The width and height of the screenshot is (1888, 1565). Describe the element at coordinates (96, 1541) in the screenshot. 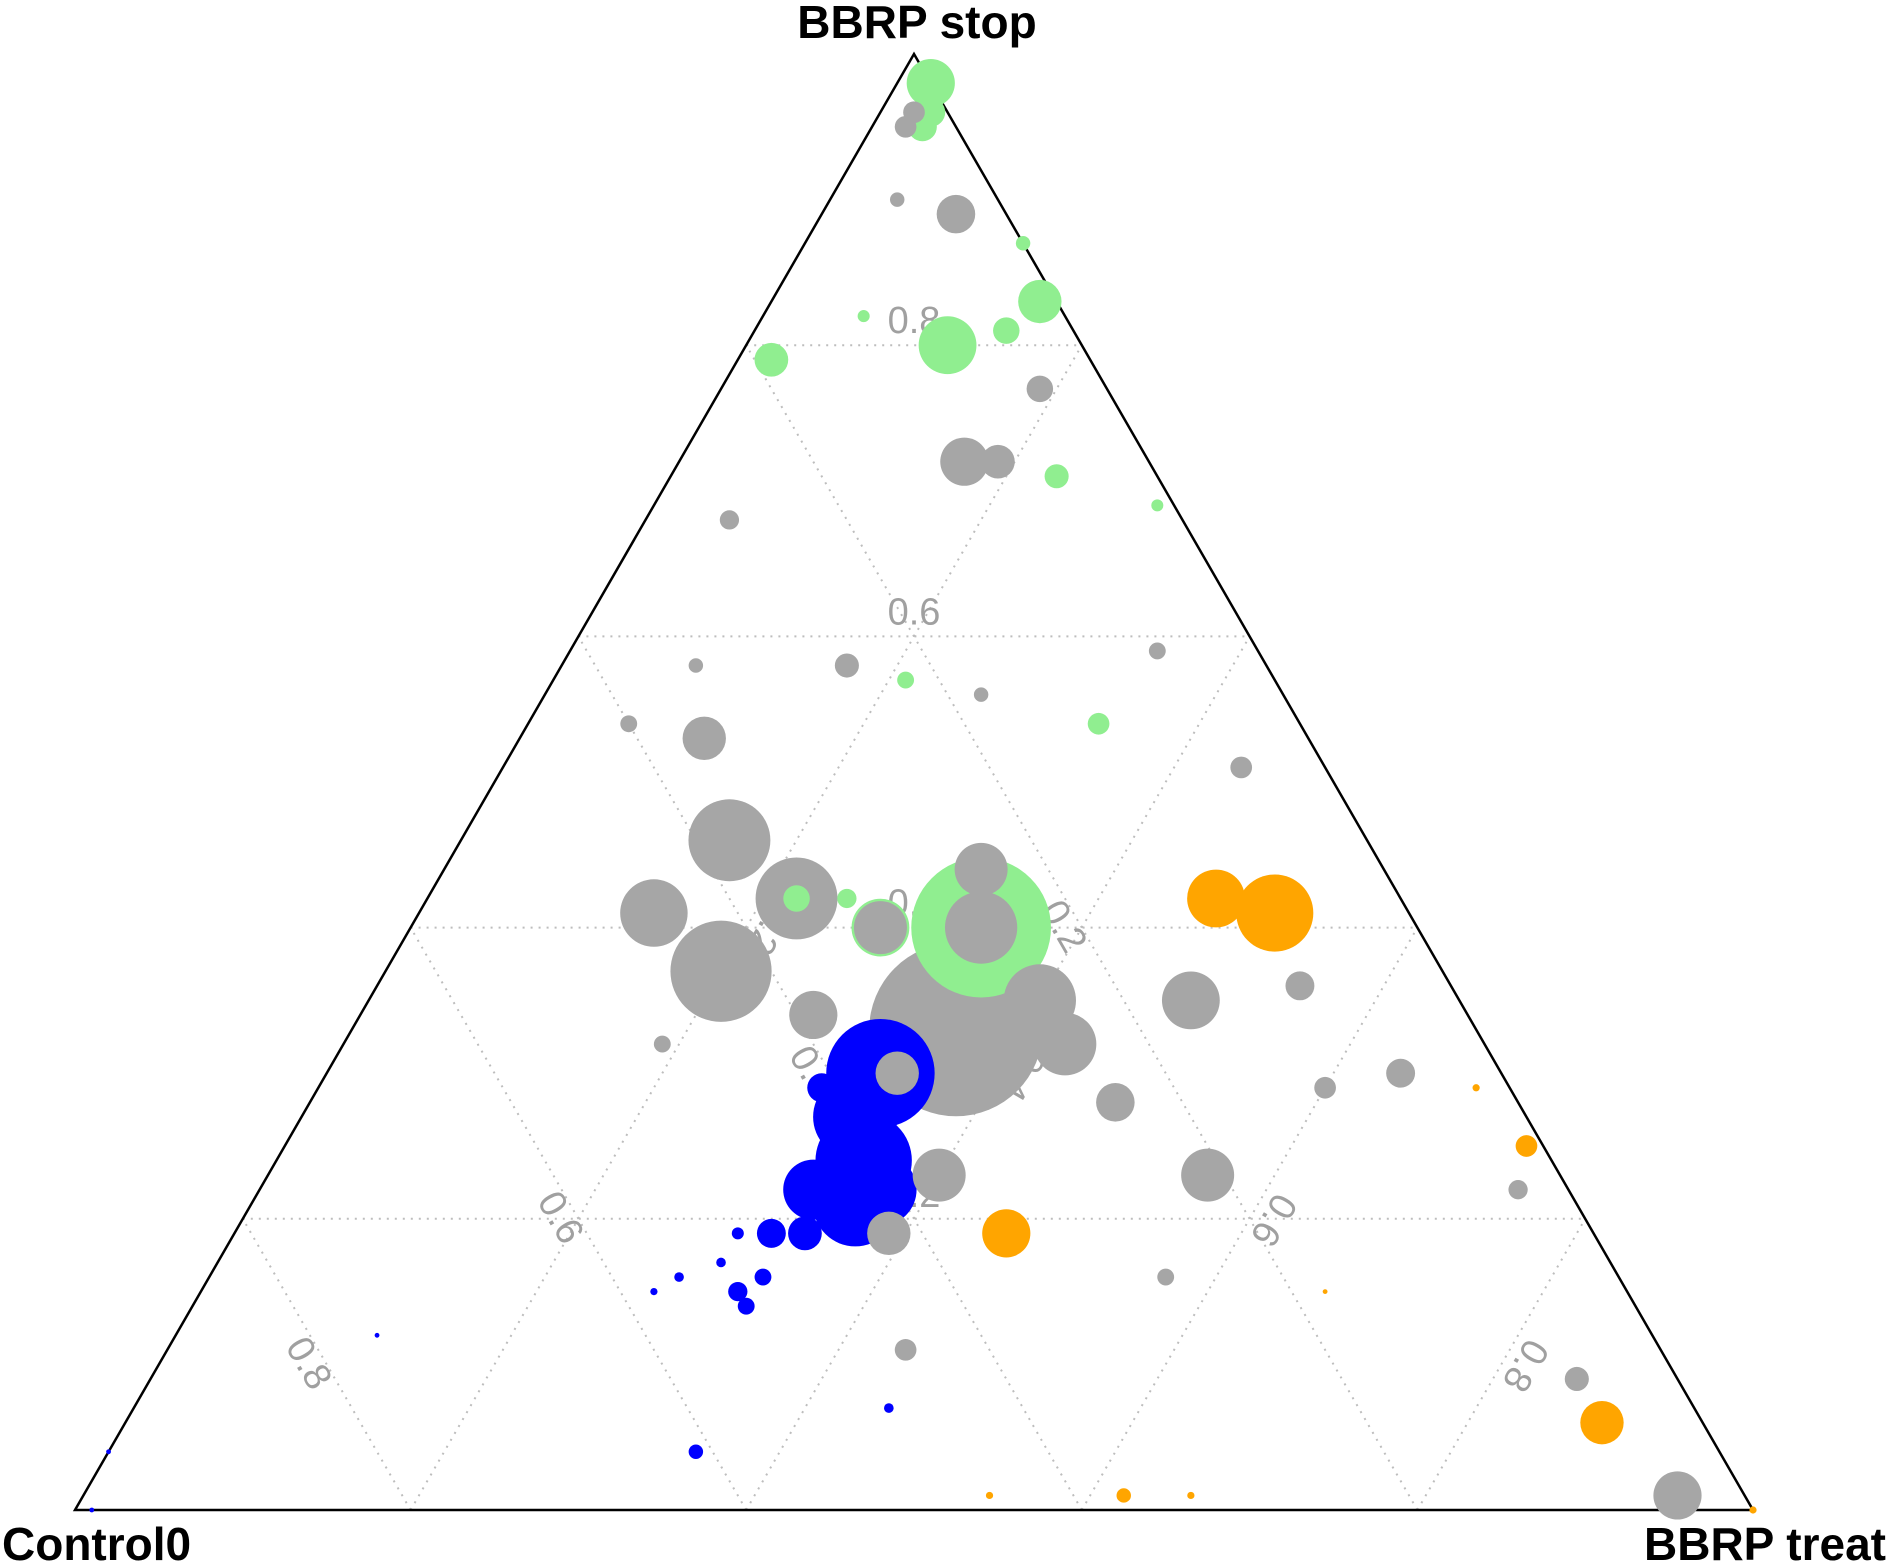

I see `left-axis-label: Control0` at that location.